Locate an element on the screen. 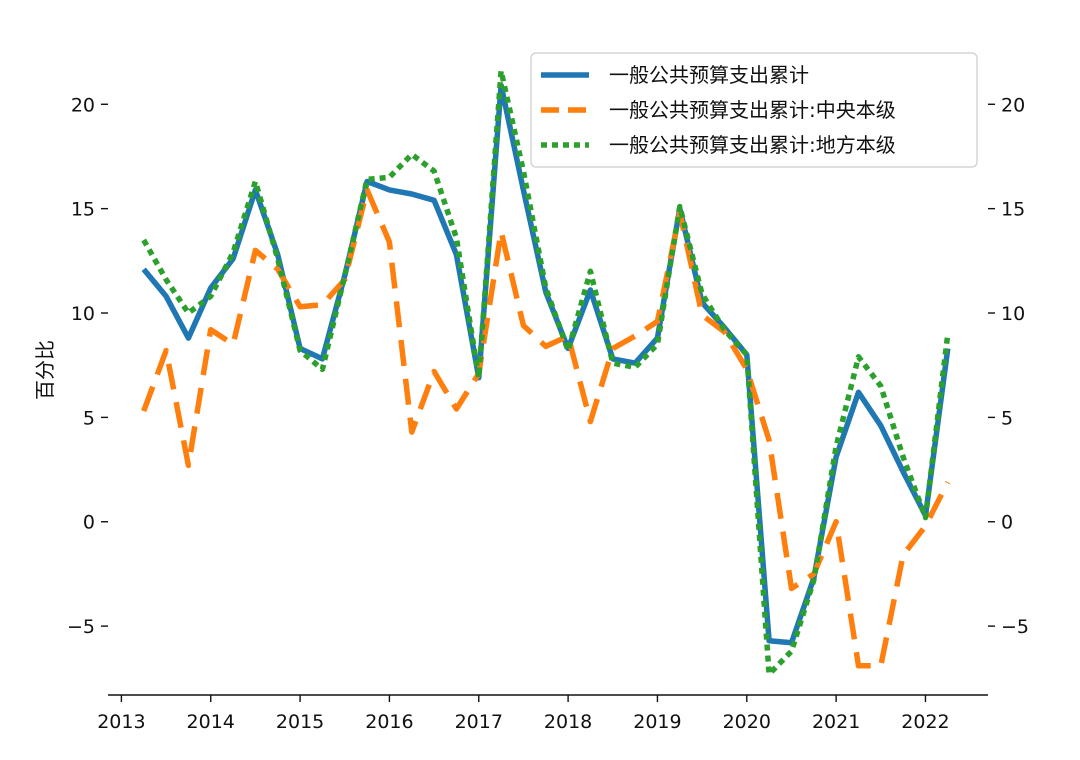 The width and height of the screenshot is (1080, 760). x-tick-label: 2022 is located at coordinates (925, 722).